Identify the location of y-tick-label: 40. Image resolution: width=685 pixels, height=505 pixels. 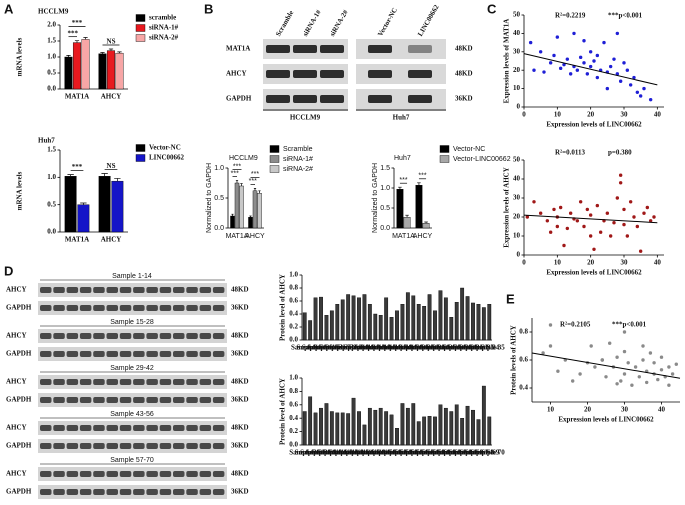
(517, 179).